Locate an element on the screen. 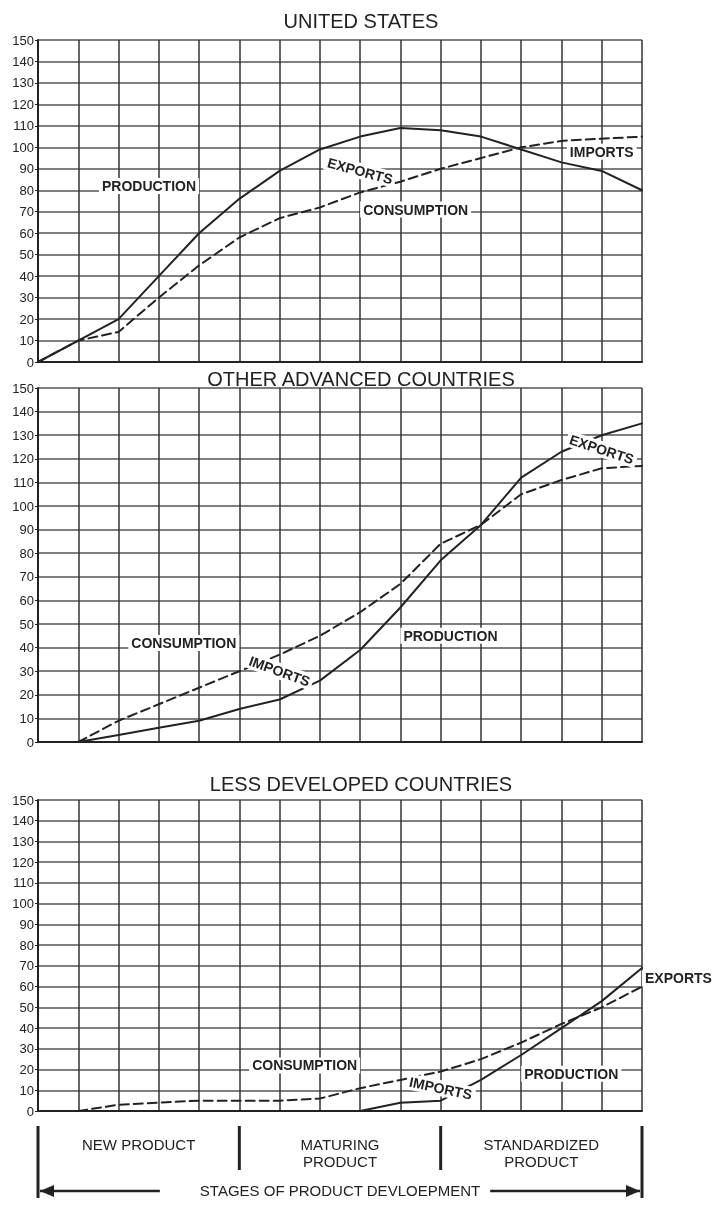 This screenshot has width=722, height=1207. chart-title: OTHER ADVANCED COUNTRIES is located at coordinates (361, 379).